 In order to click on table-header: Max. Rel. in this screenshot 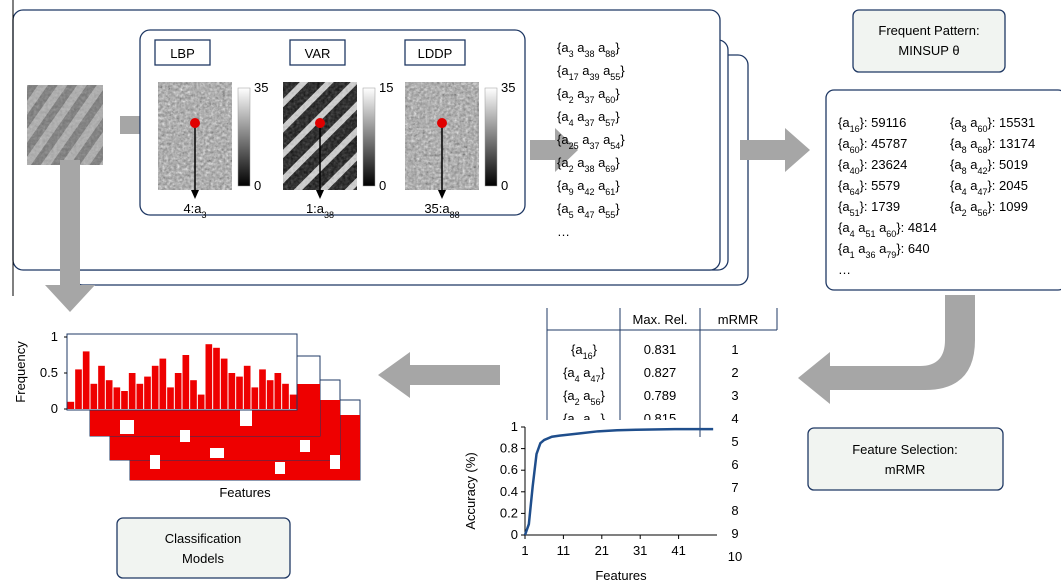, I will do `click(660, 319)`.